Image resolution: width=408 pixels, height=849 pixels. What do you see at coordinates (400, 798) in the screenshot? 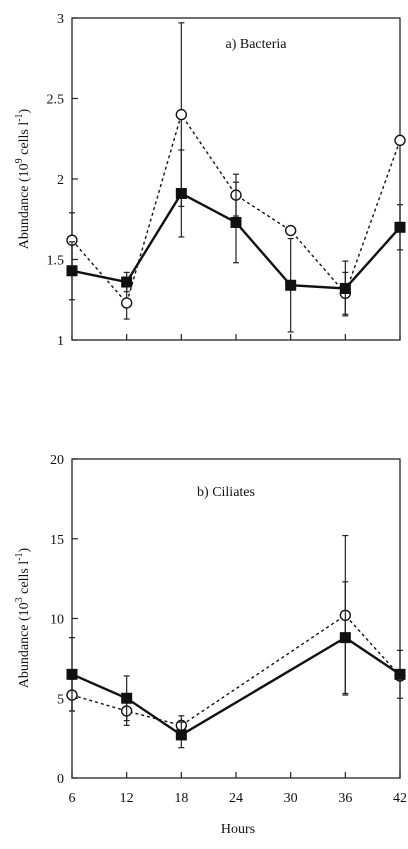
I see `x-tick-label: 42` at bounding box center [400, 798].